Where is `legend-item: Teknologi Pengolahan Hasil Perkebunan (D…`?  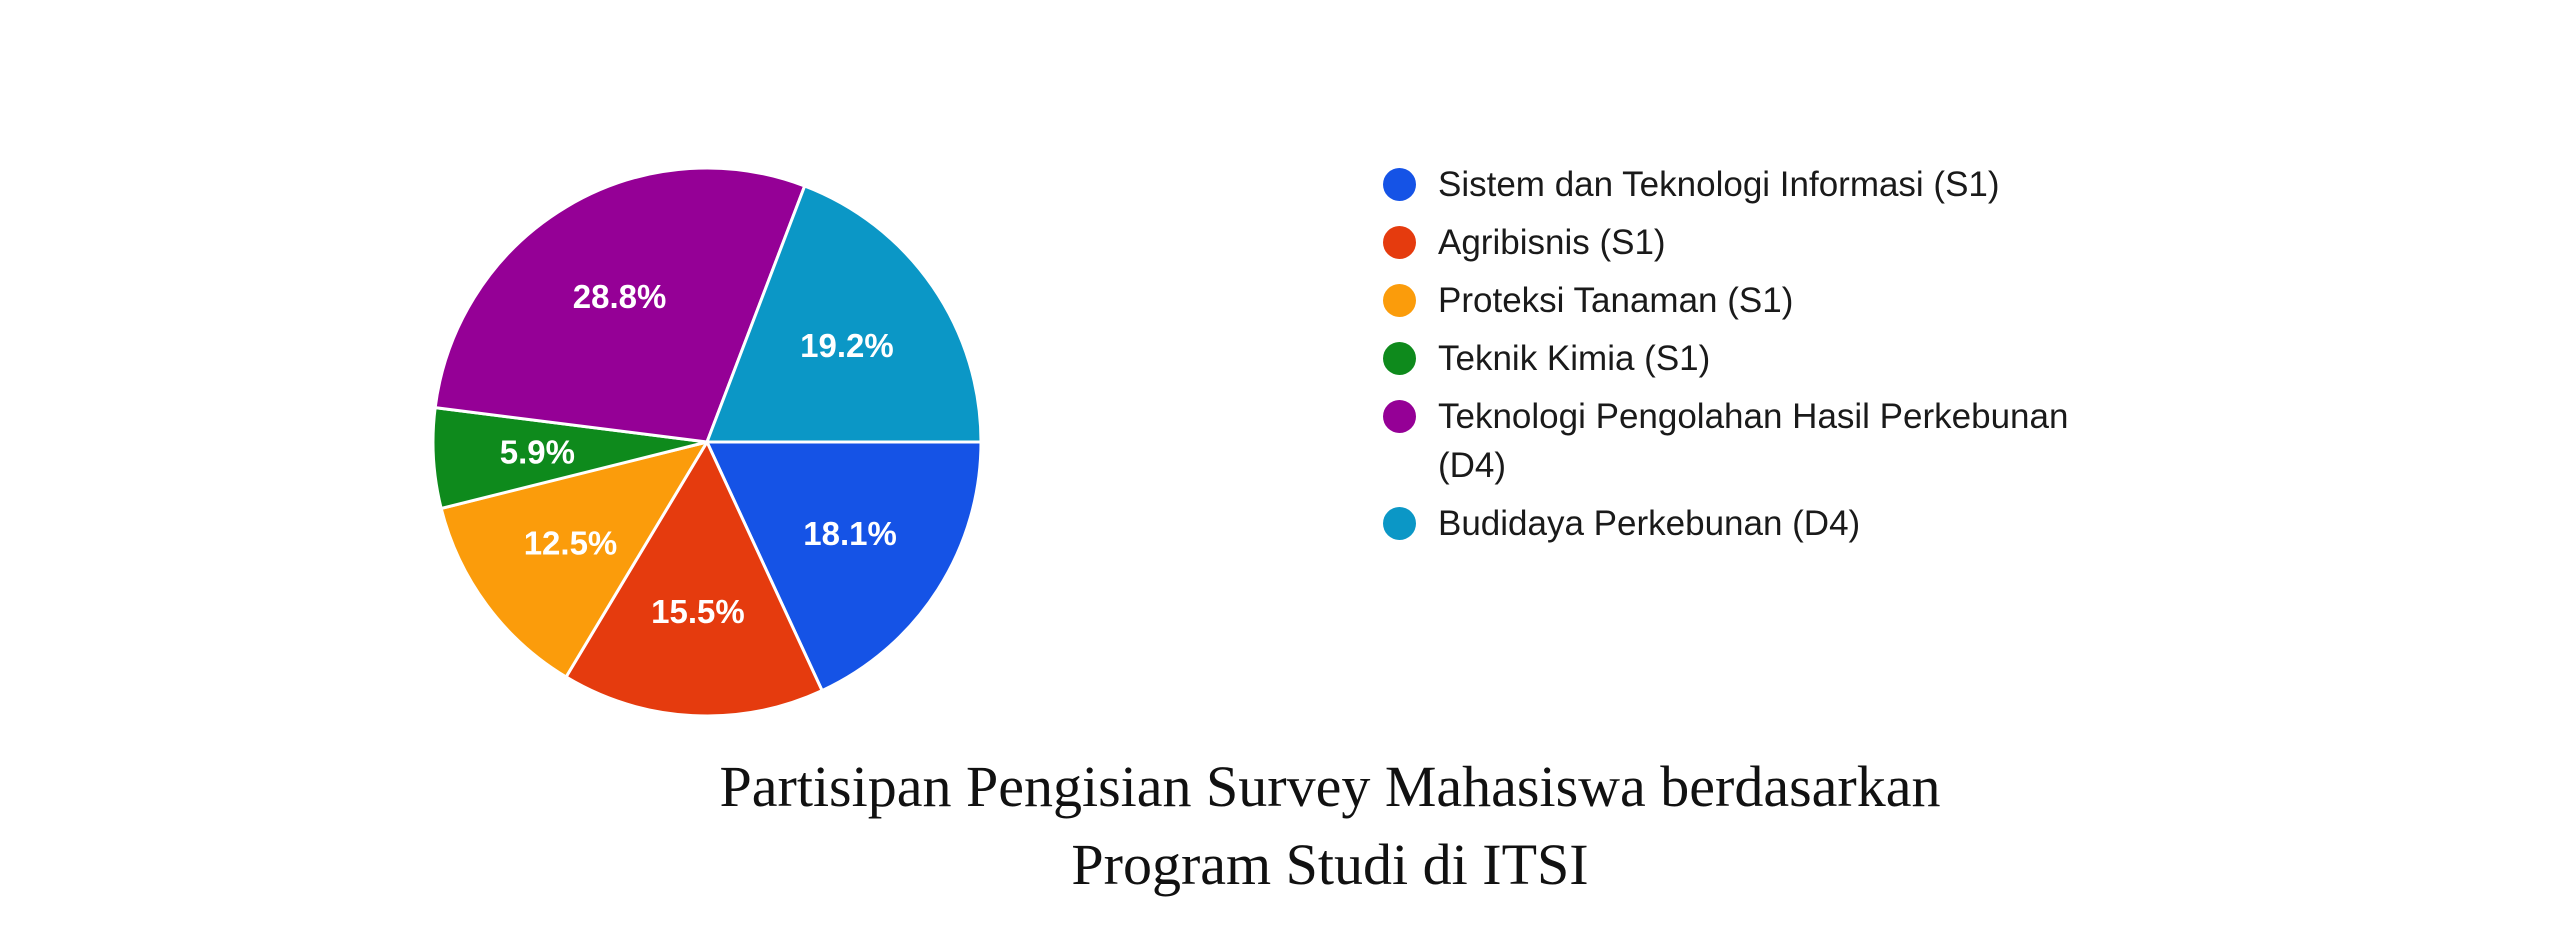
legend-item: Teknologi Pengolahan Hasil Perkebunan (D… is located at coordinates (1763, 441).